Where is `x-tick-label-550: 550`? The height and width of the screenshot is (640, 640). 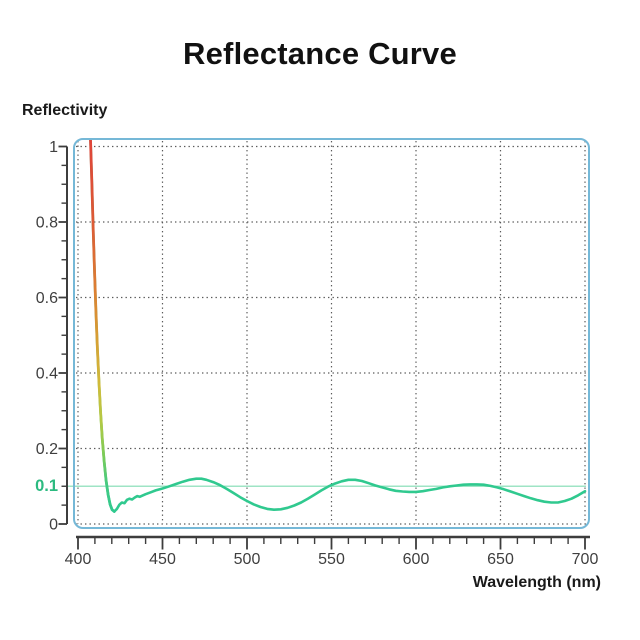 x-tick-label-550: 550 is located at coordinates (331, 559).